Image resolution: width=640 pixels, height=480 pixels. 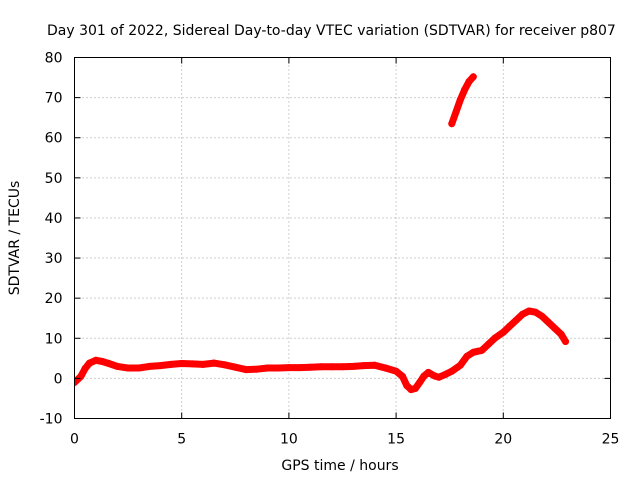 What do you see at coordinates (339, 466) in the screenshot?
I see `x-axis-title: GPS time / hours` at bounding box center [339, 466].